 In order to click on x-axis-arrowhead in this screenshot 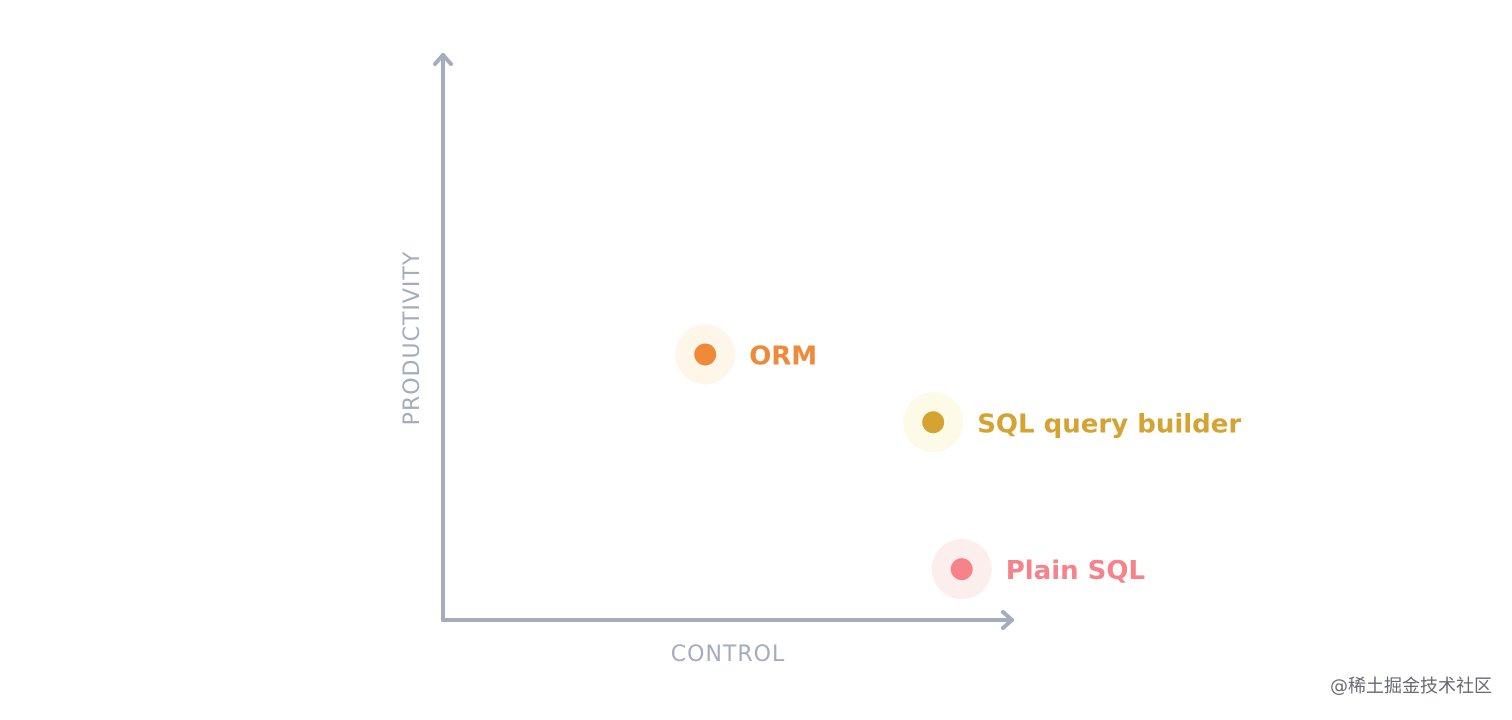, I will do `click(1007, 620)`.